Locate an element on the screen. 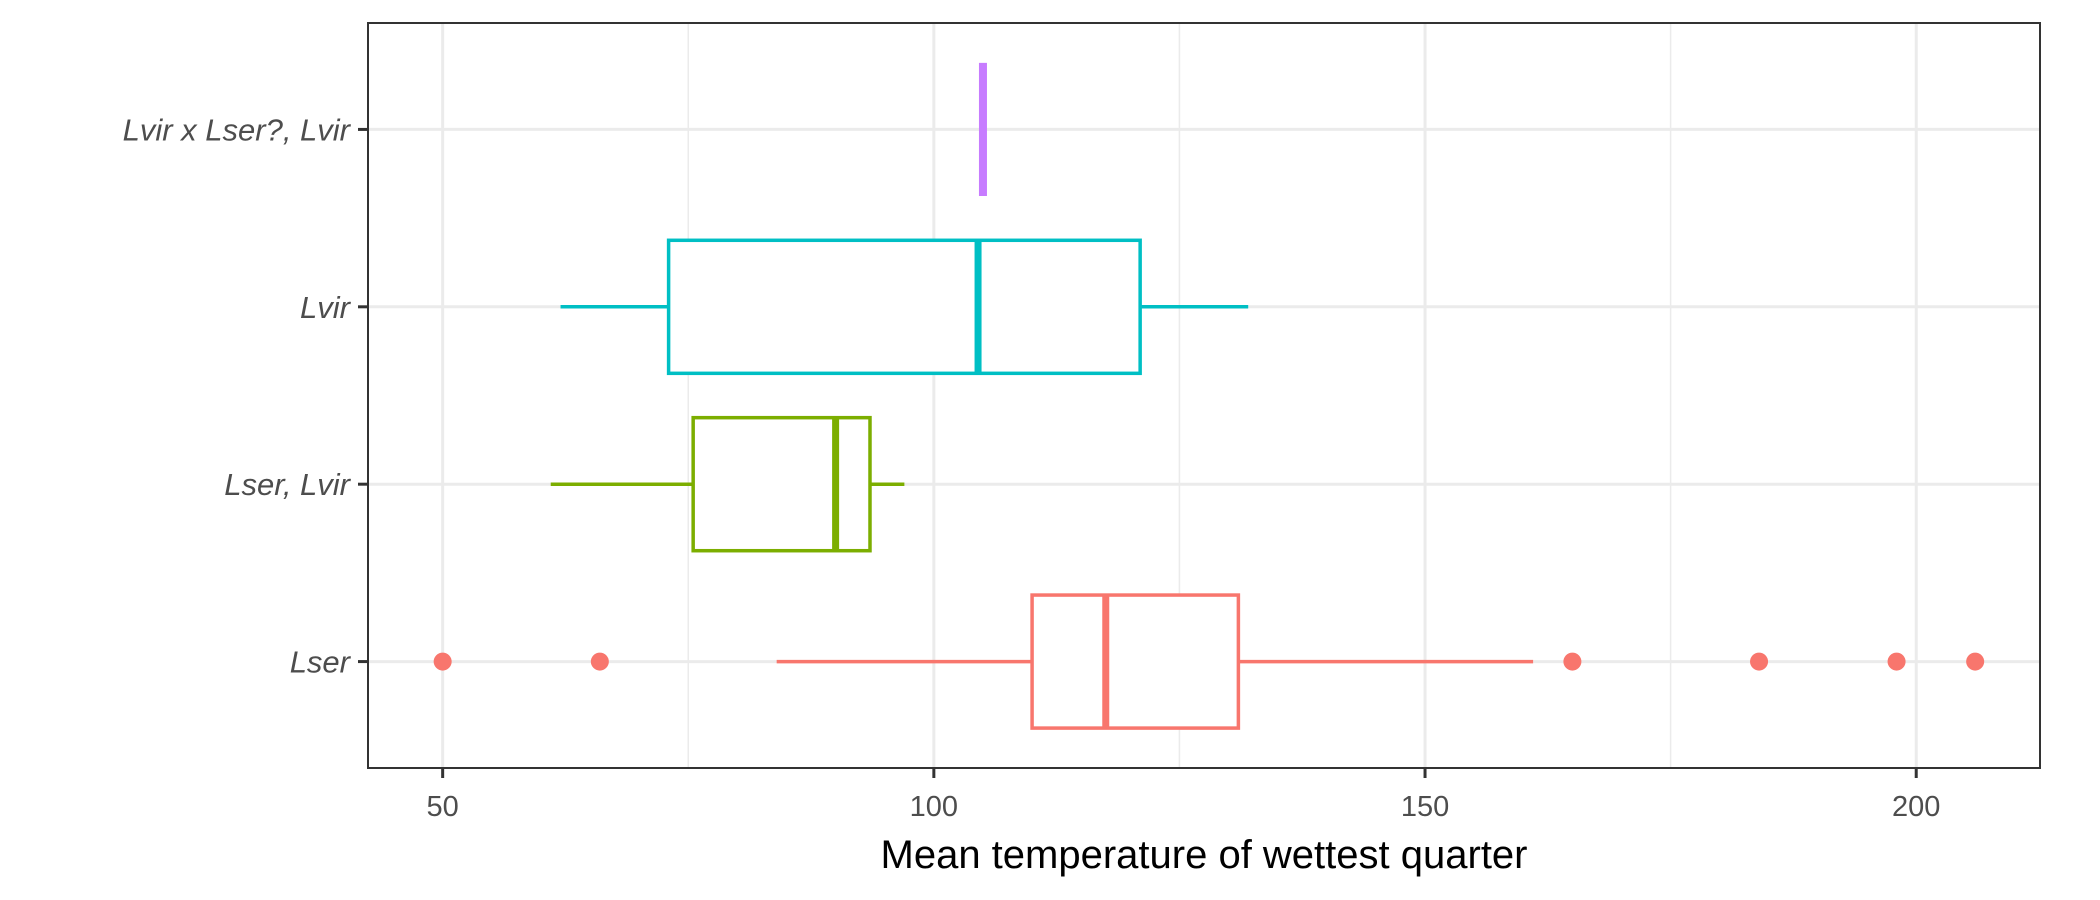 The width and height of the screenshot is (2100, 900). y-tick-label: Lser, Lvir is located at coordinates (287, 484).